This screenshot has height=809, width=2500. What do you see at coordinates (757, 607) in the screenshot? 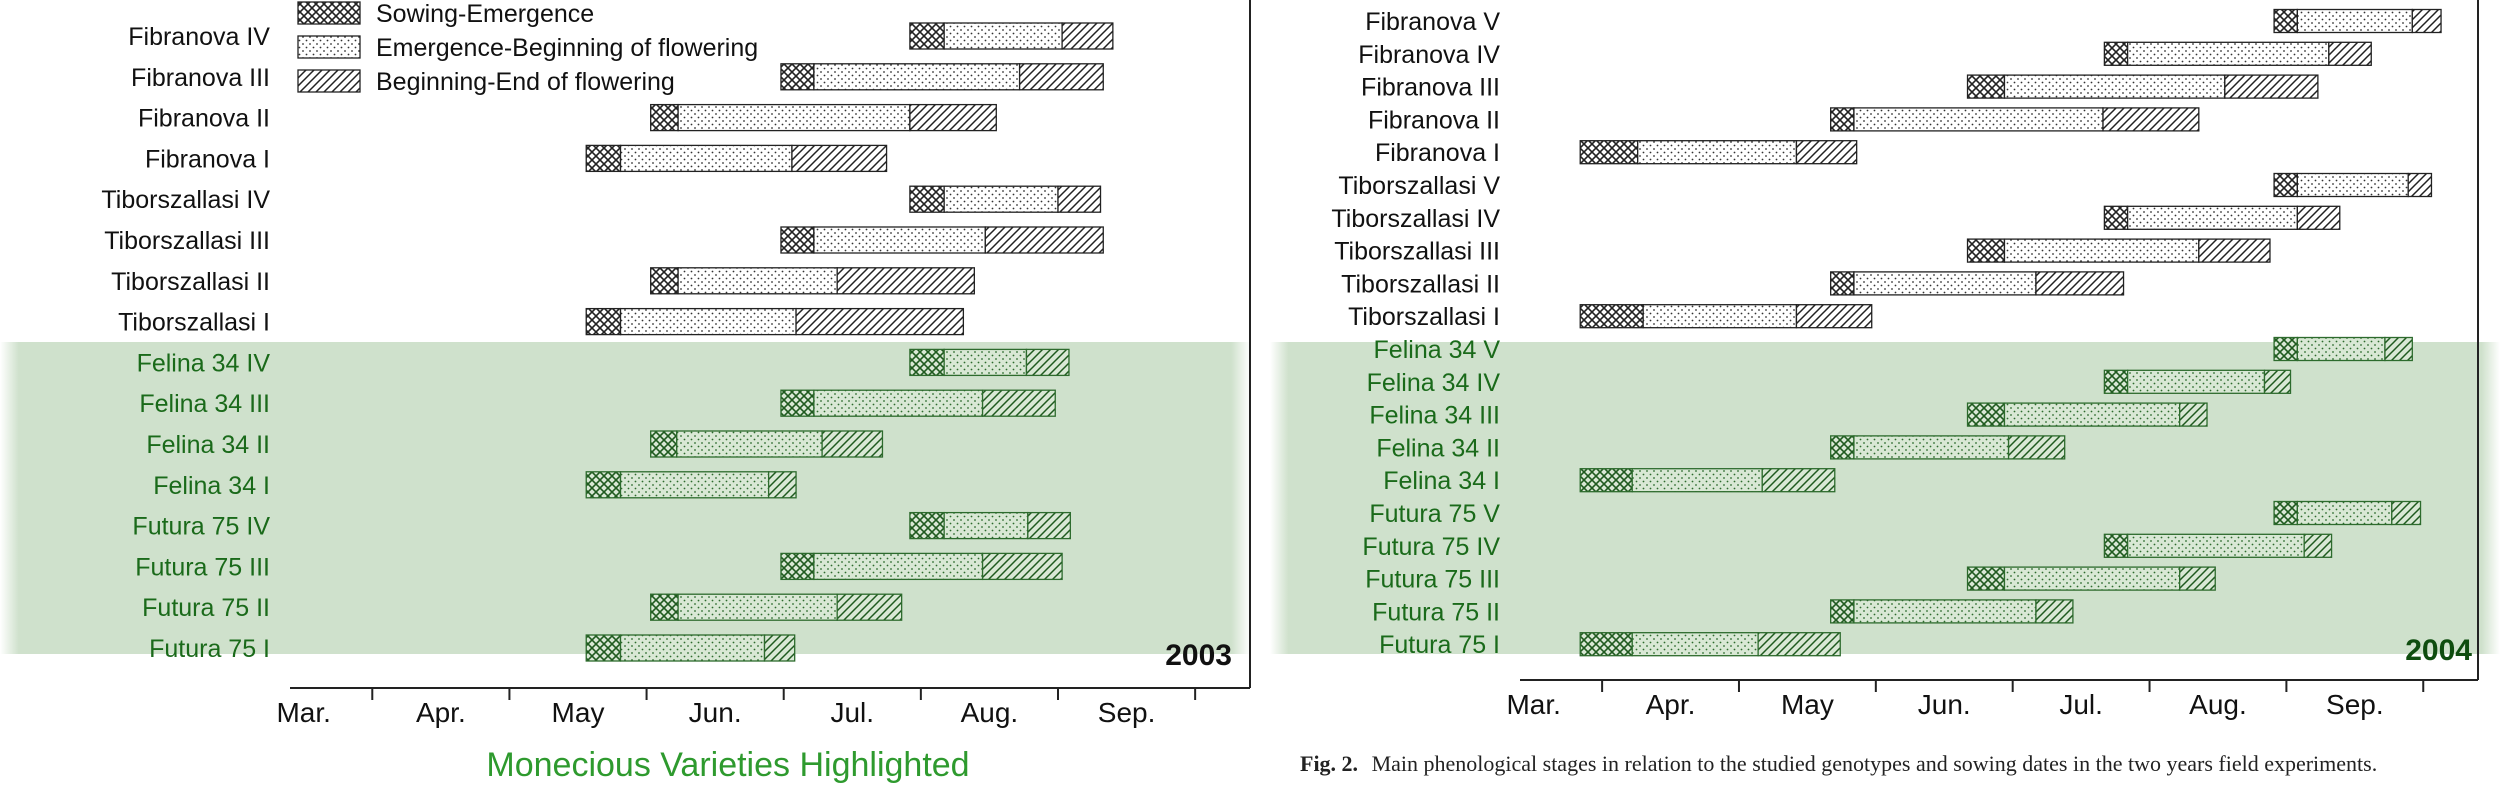
I see `bar-2003-futura-75-ii-emerg` at bounding box center [757, 607].